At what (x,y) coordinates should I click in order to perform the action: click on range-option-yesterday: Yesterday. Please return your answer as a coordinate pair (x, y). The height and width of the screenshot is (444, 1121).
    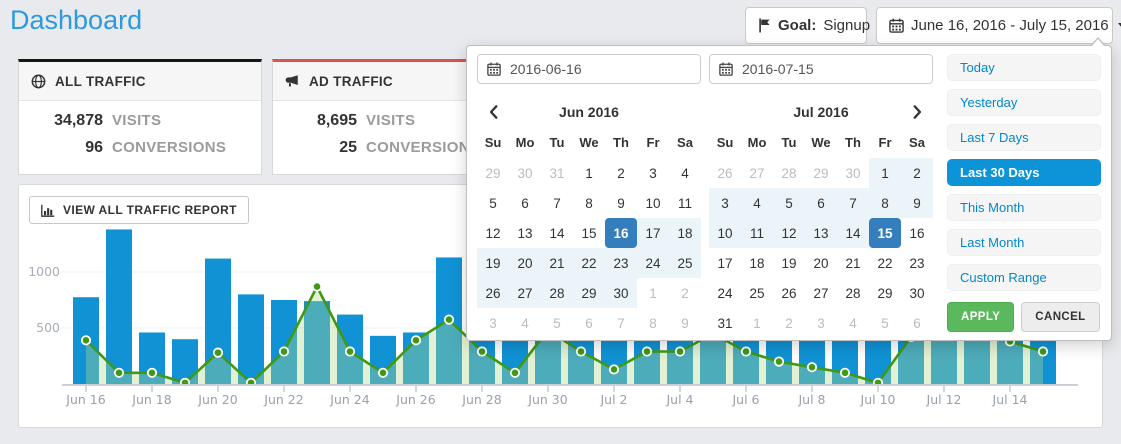
    Looking at the image, I should click on (1024, 102).